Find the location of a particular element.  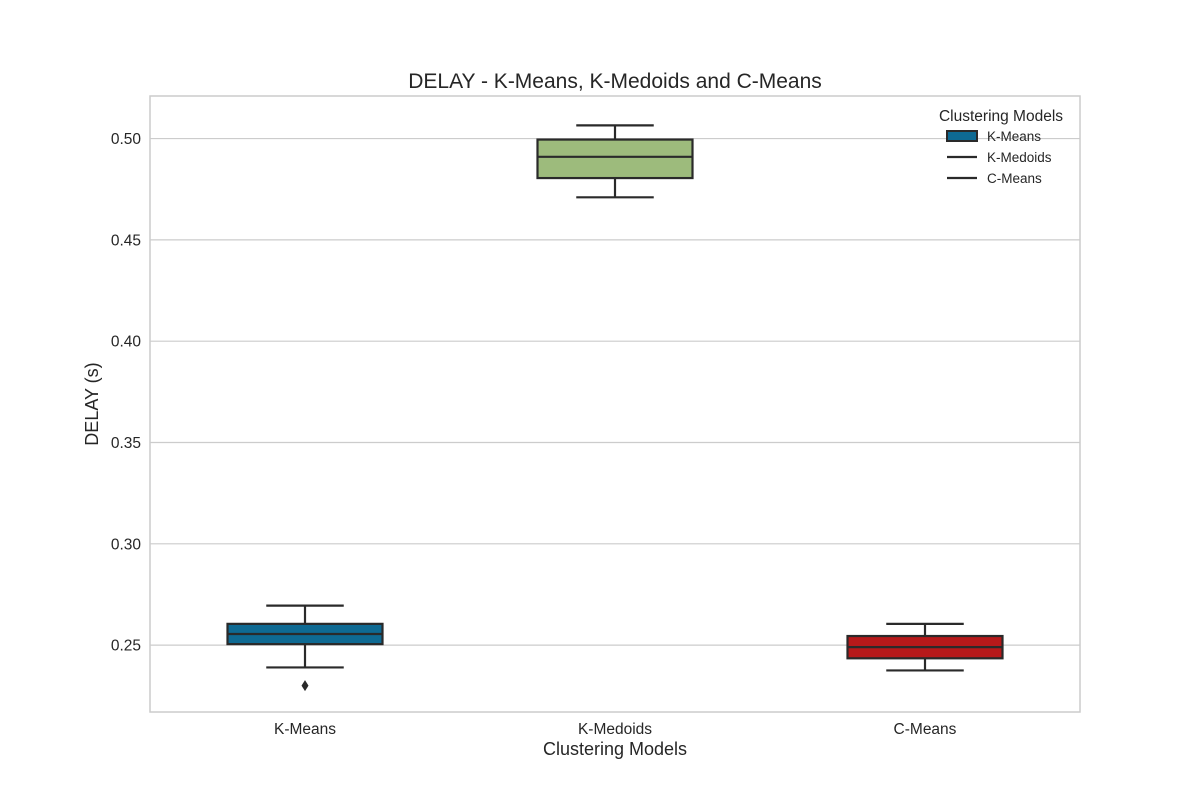

legend-entry: C-Means is located at coordinates (994, 178).